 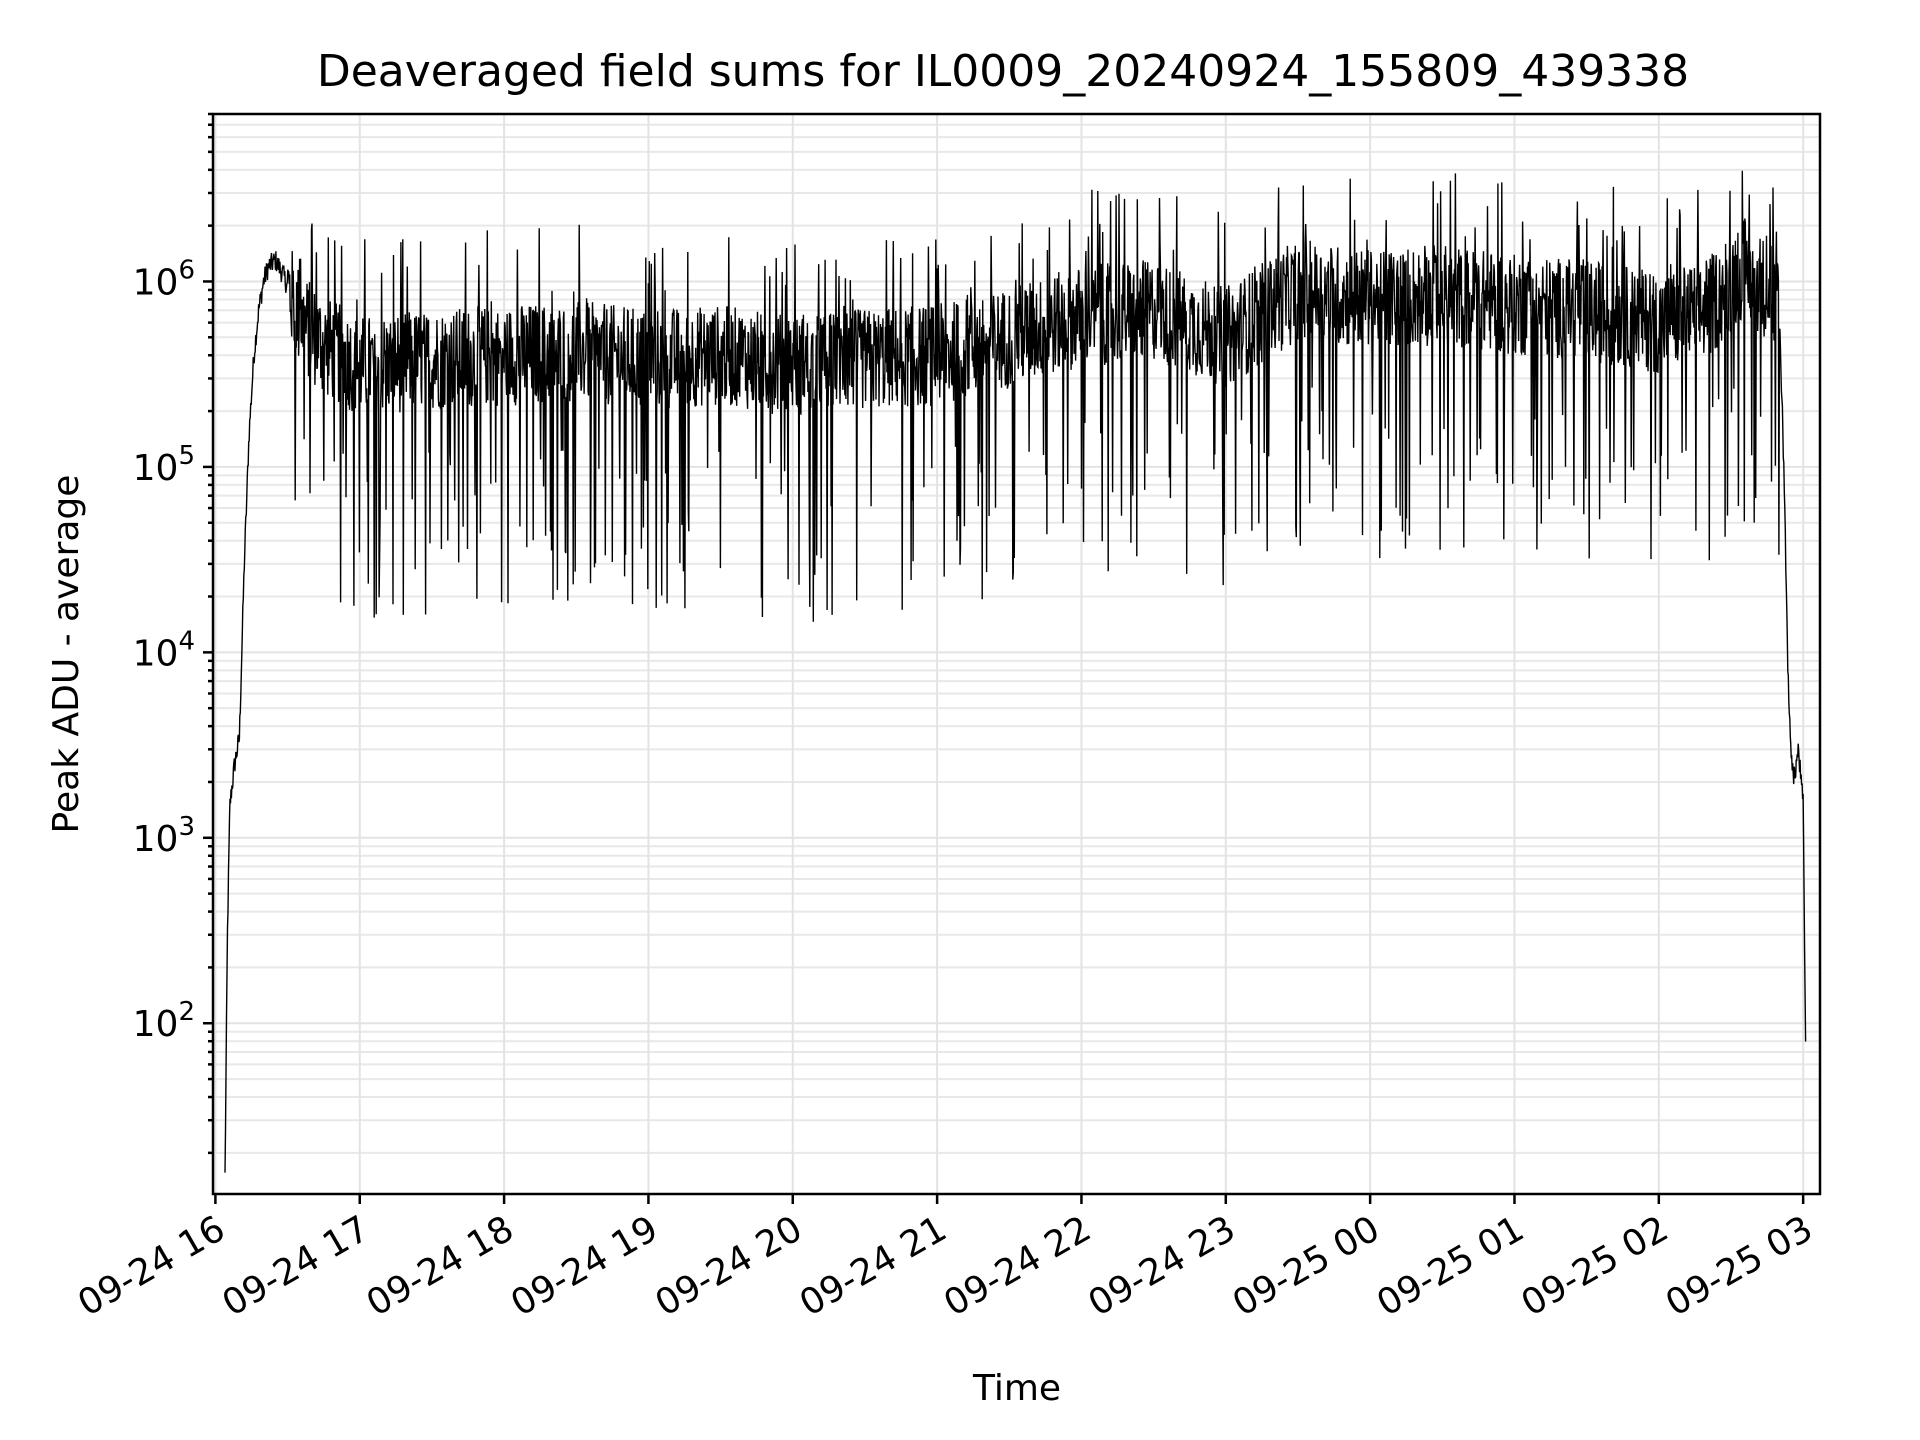 What do you see at coordinates (1739, 1266) in the screenshot?
I see `x-tick-label: 09-25 03` at bounding box center [1739, 1266].